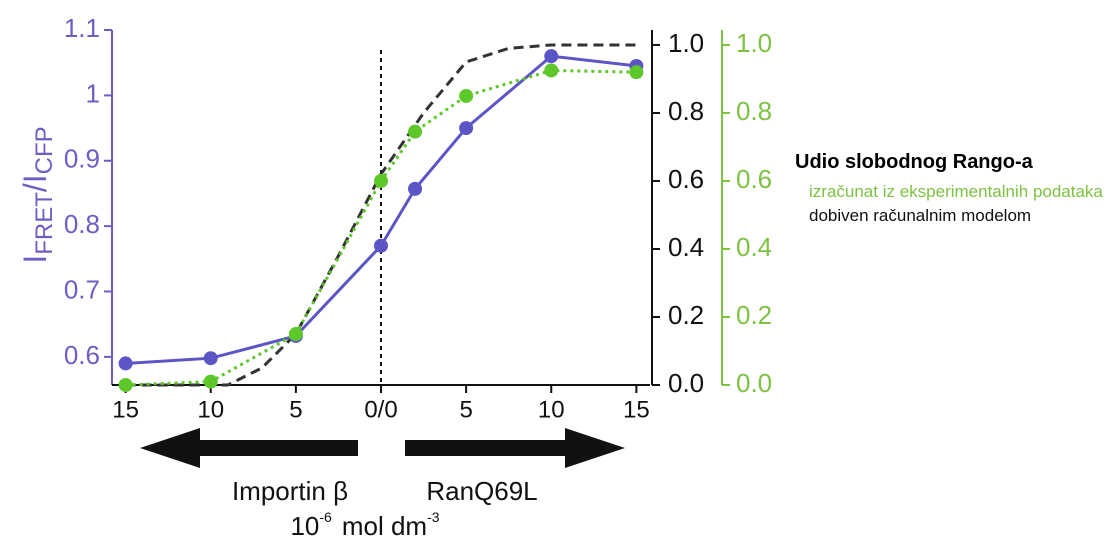  I want to click on y-label-part: CFP, so click(44, 150).